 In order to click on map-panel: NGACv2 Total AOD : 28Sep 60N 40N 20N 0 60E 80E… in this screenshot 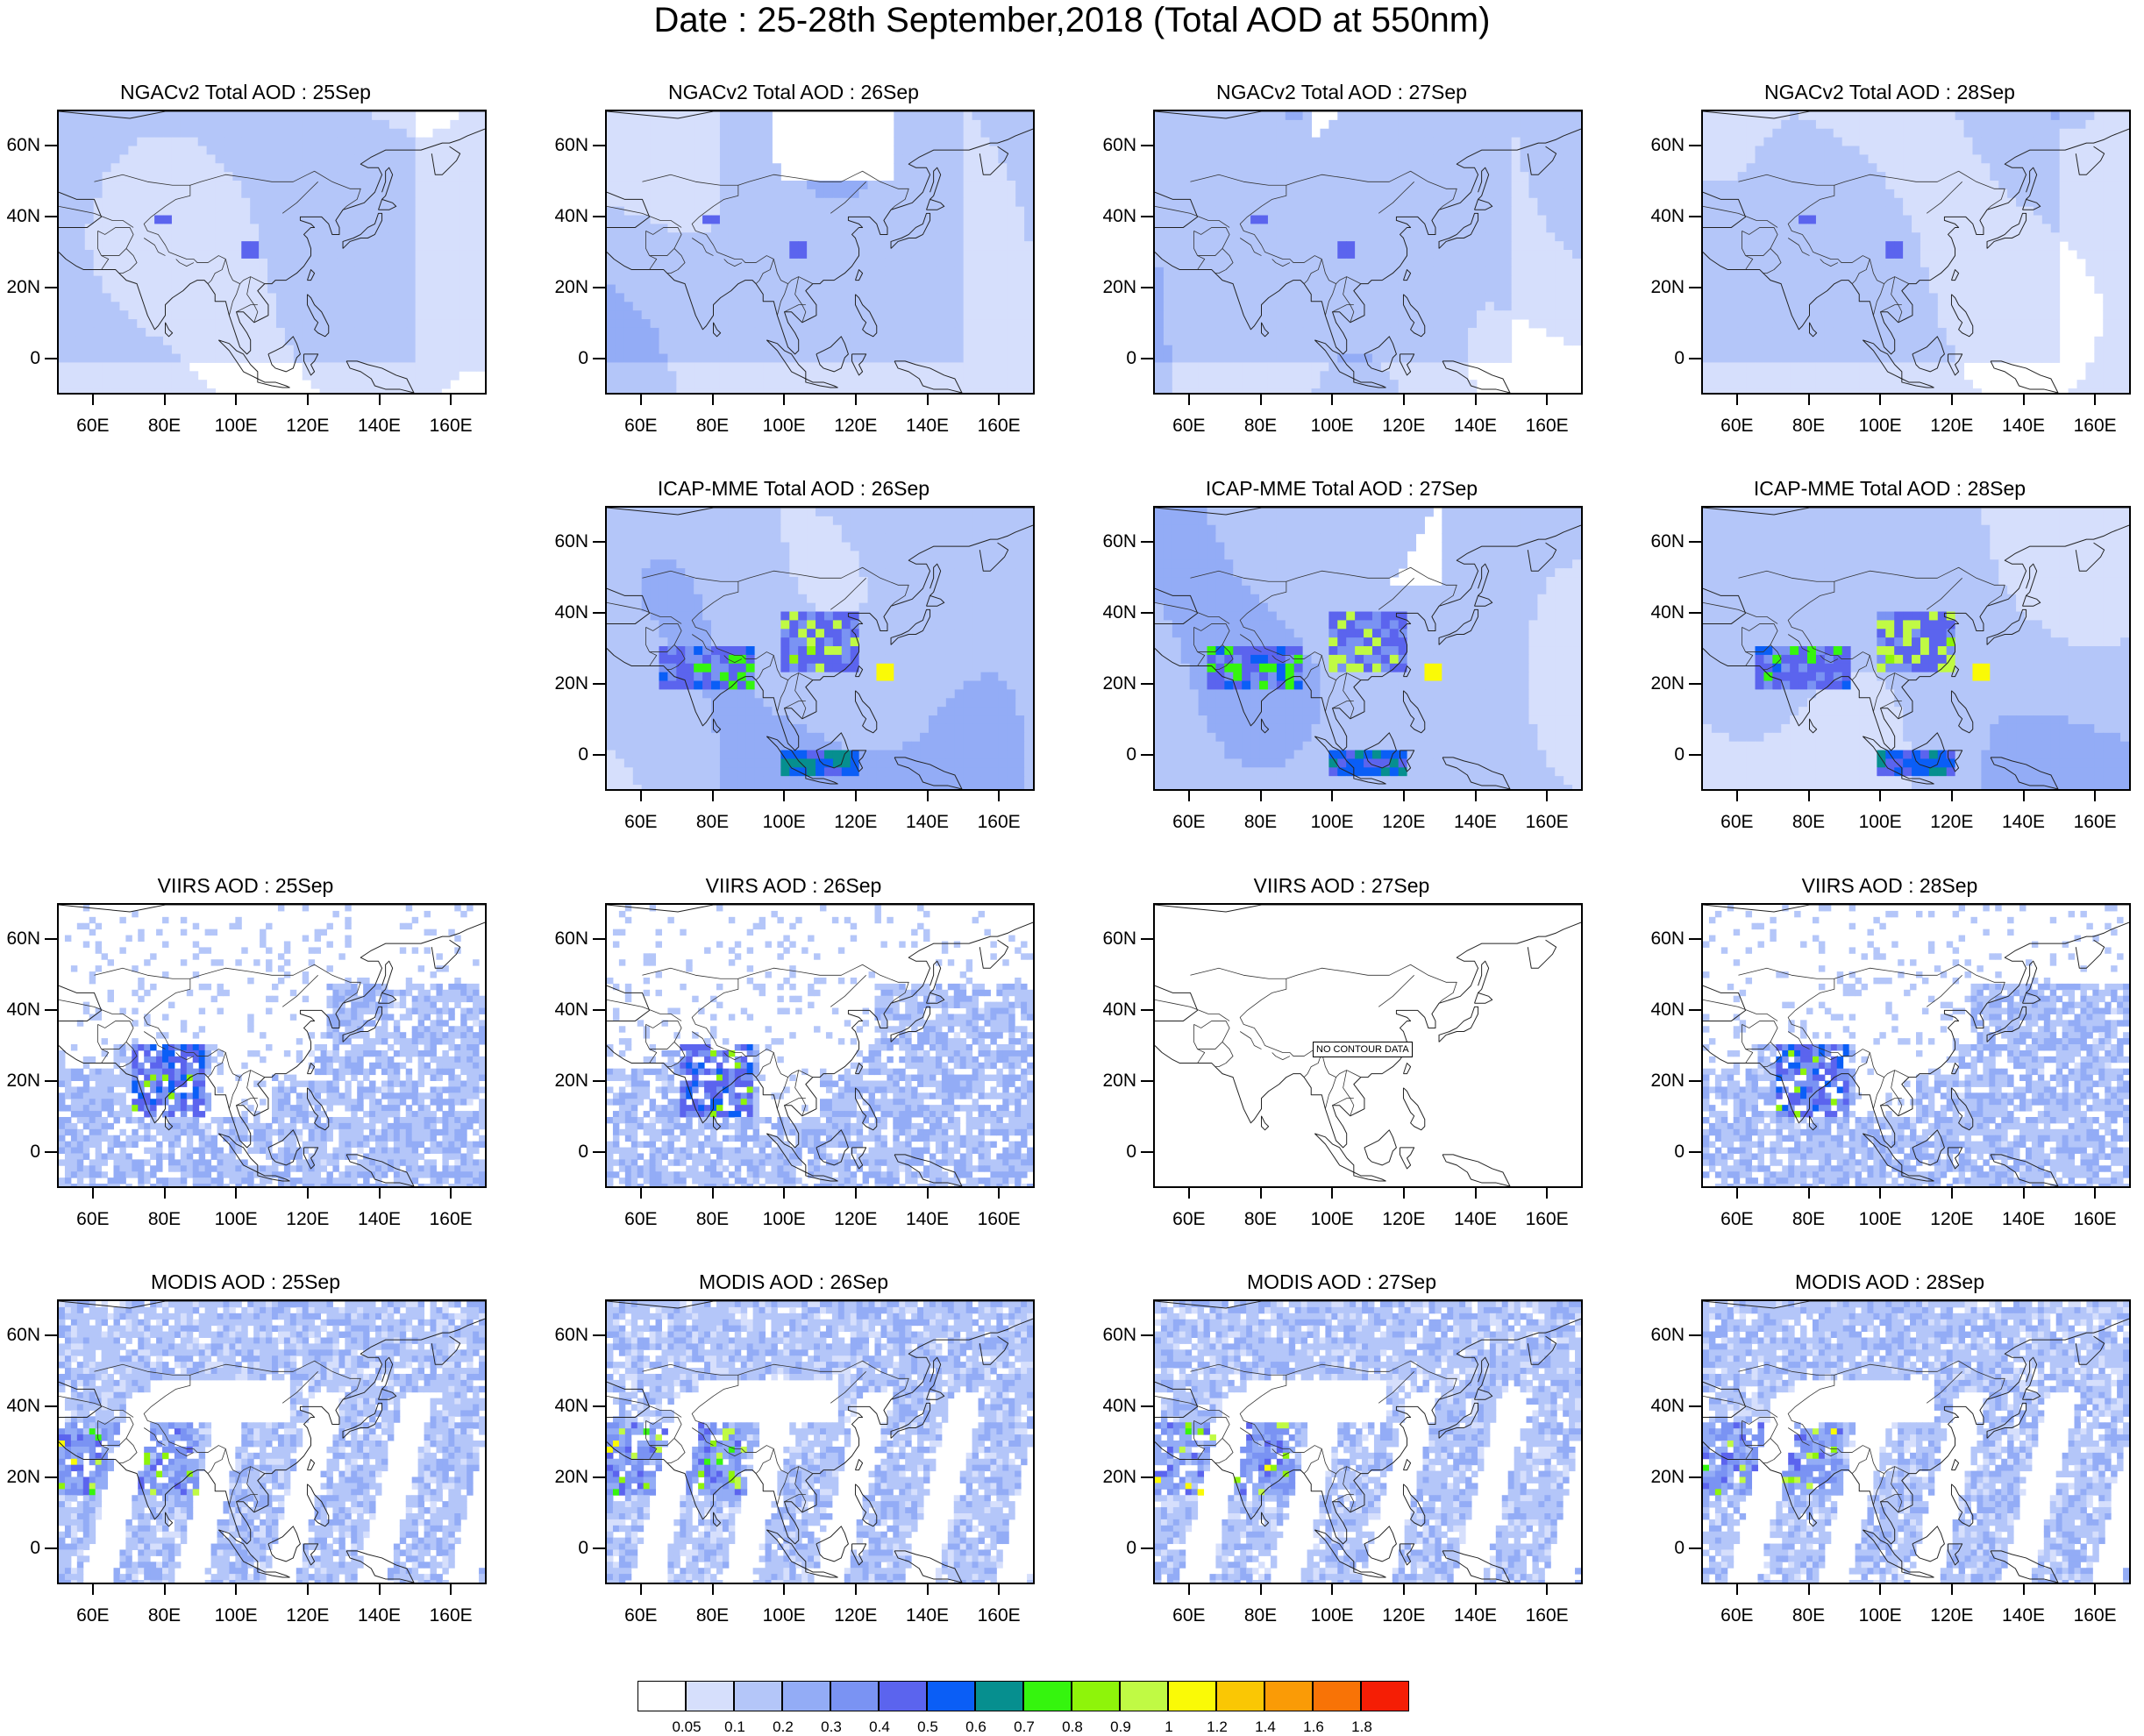, I will do `click(1889, 272)`.